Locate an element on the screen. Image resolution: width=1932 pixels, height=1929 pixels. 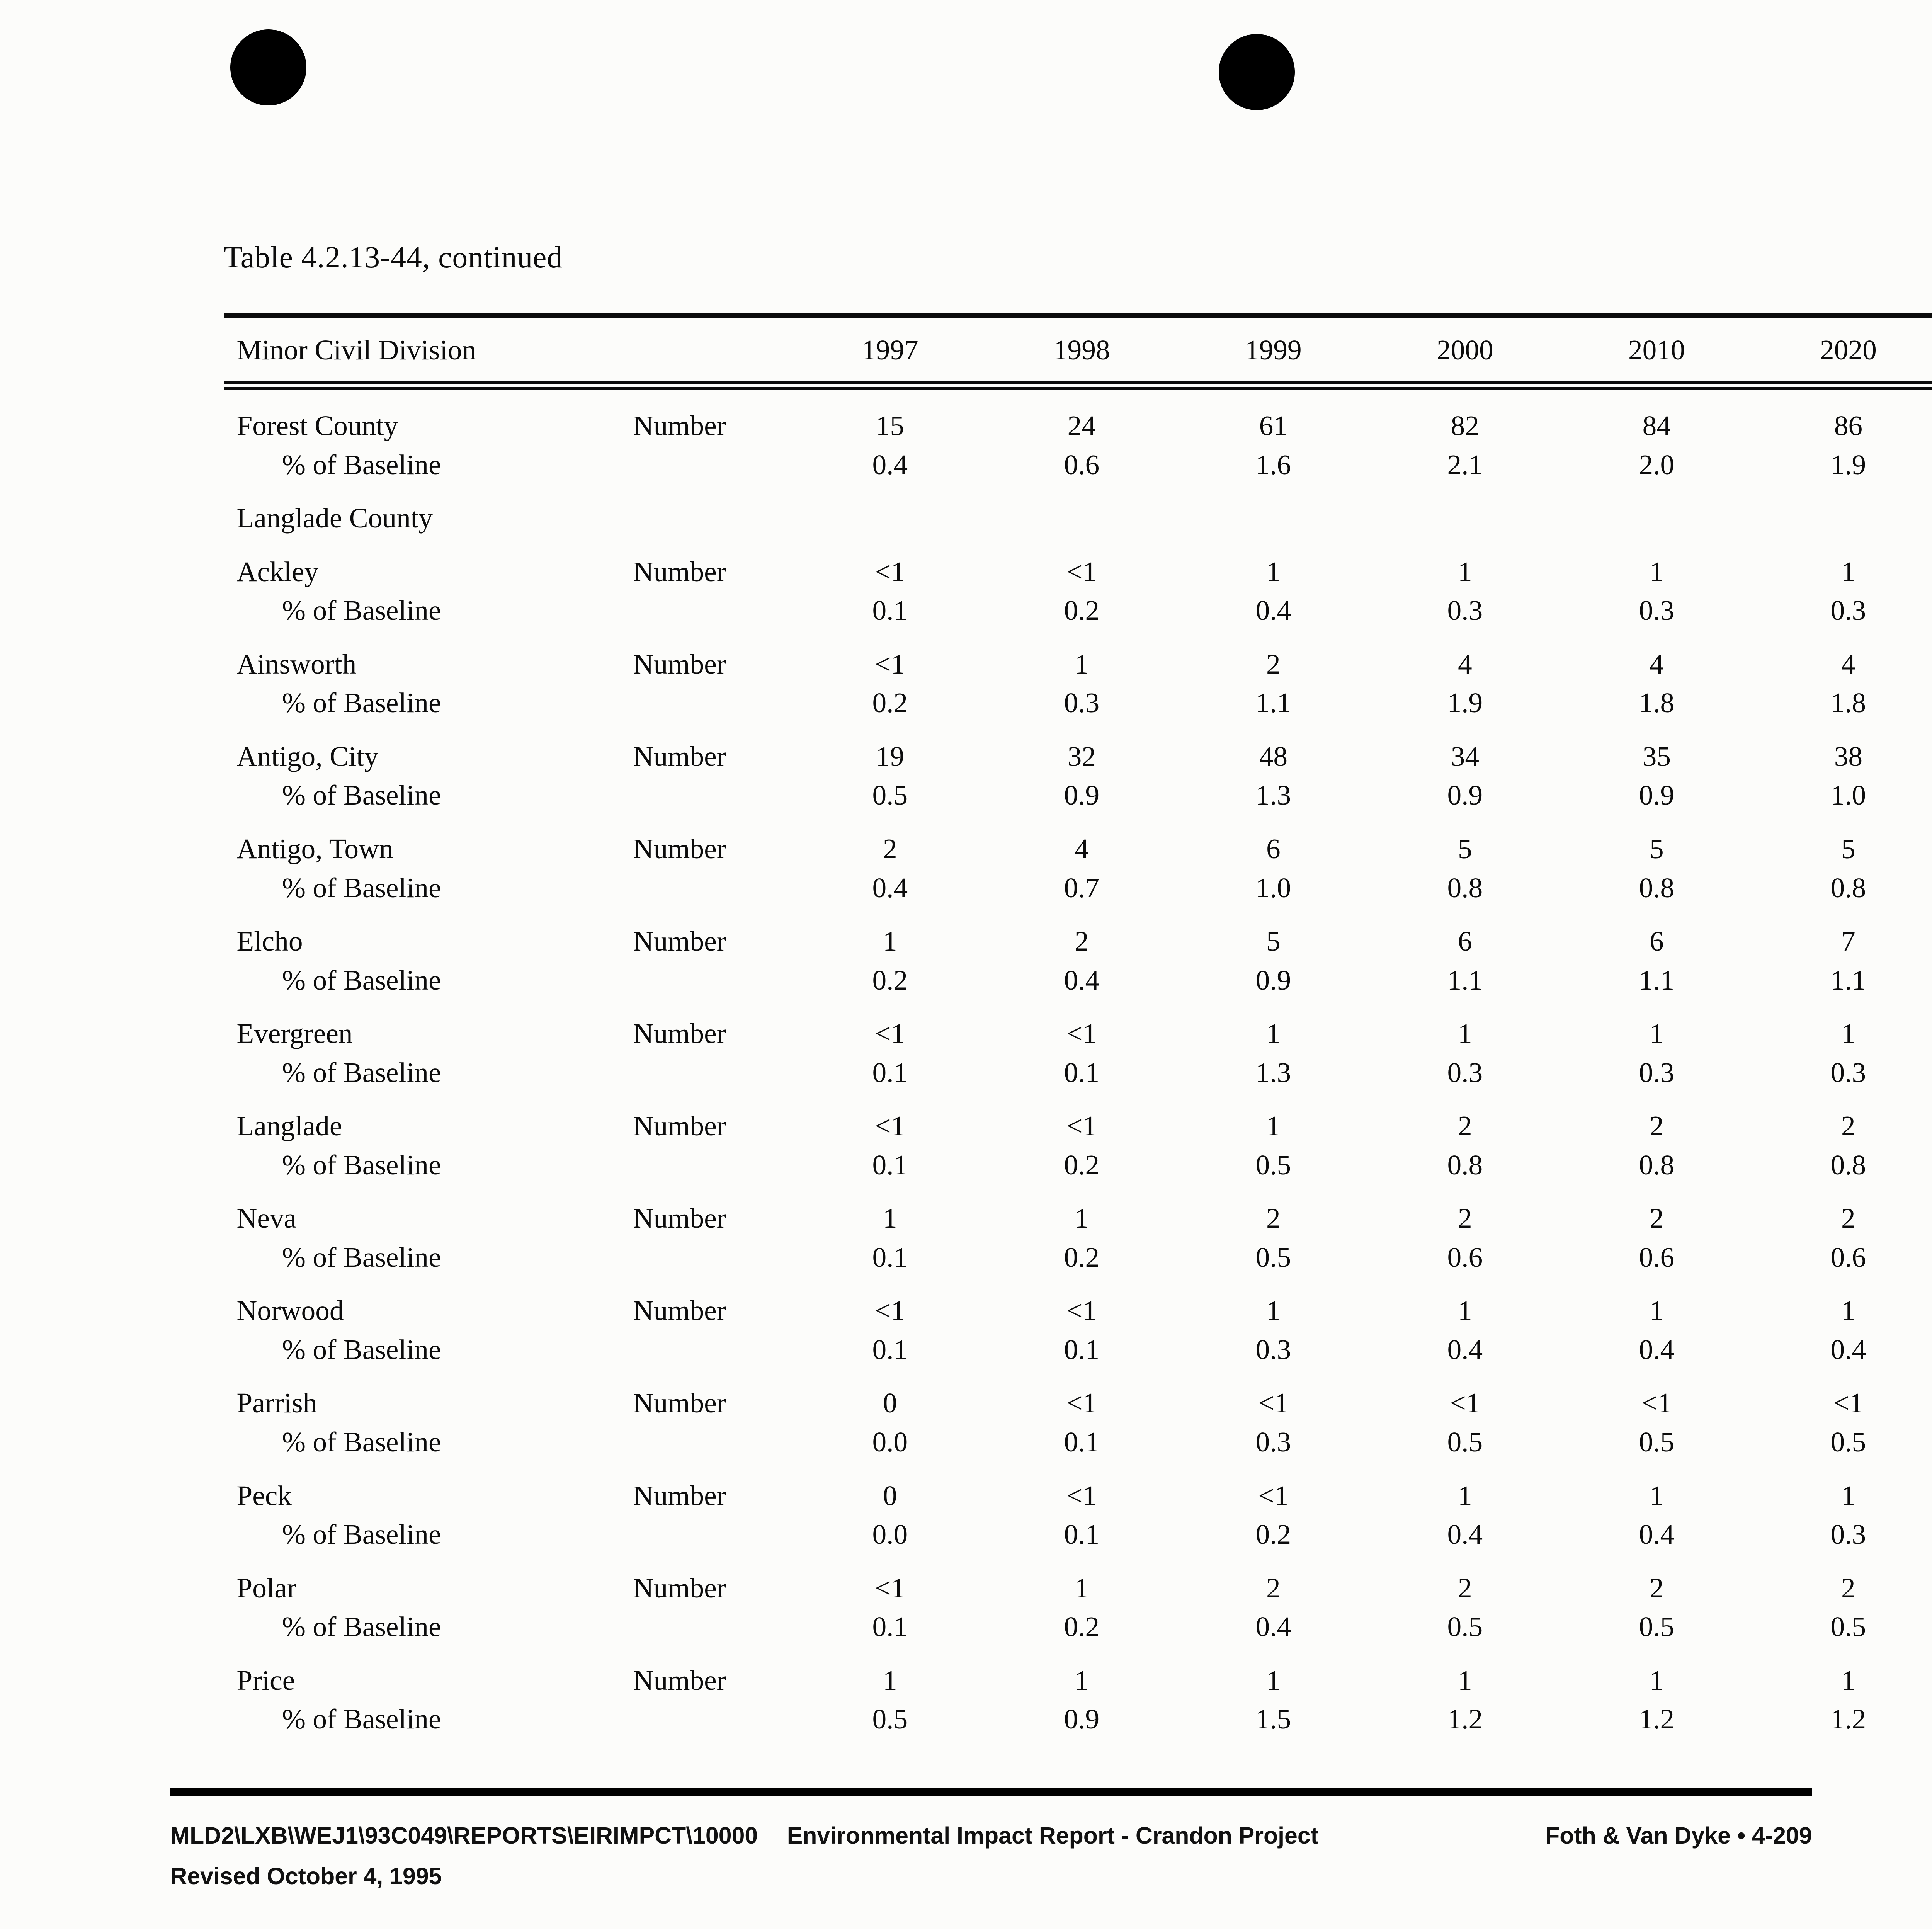
row-name-cell: Peck Number is located at coordinates (480, 1497).